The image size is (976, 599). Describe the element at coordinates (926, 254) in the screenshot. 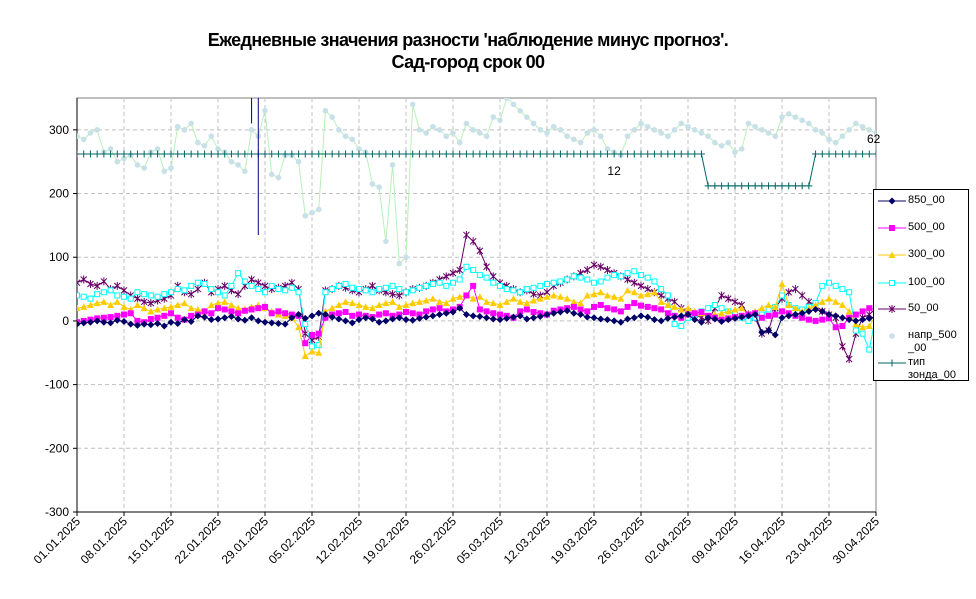

I see `legend-label: 300_00` at that location.